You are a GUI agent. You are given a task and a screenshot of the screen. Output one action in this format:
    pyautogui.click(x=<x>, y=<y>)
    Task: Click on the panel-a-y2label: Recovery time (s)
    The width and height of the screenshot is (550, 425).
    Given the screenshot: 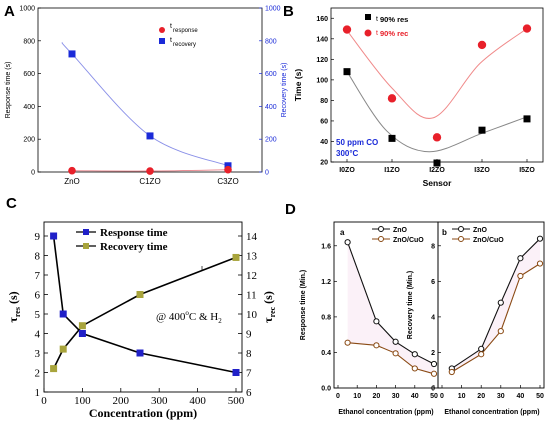 What is the action you would take?
    pyautogui.click(x=284, y=90)
    